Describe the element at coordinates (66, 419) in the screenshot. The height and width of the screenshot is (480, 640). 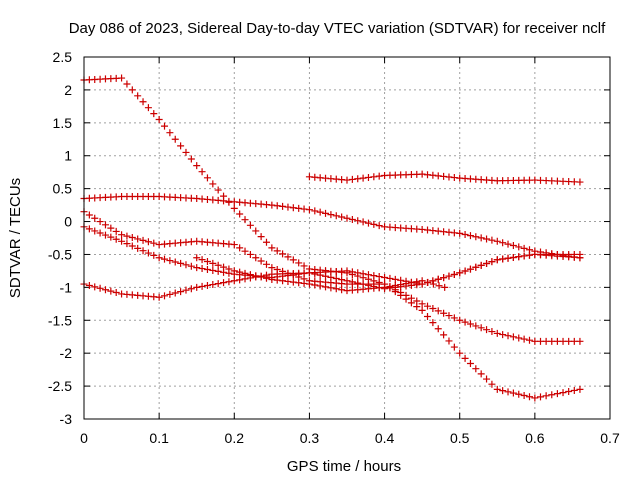
I see `y-tick-label: -3` at that location.